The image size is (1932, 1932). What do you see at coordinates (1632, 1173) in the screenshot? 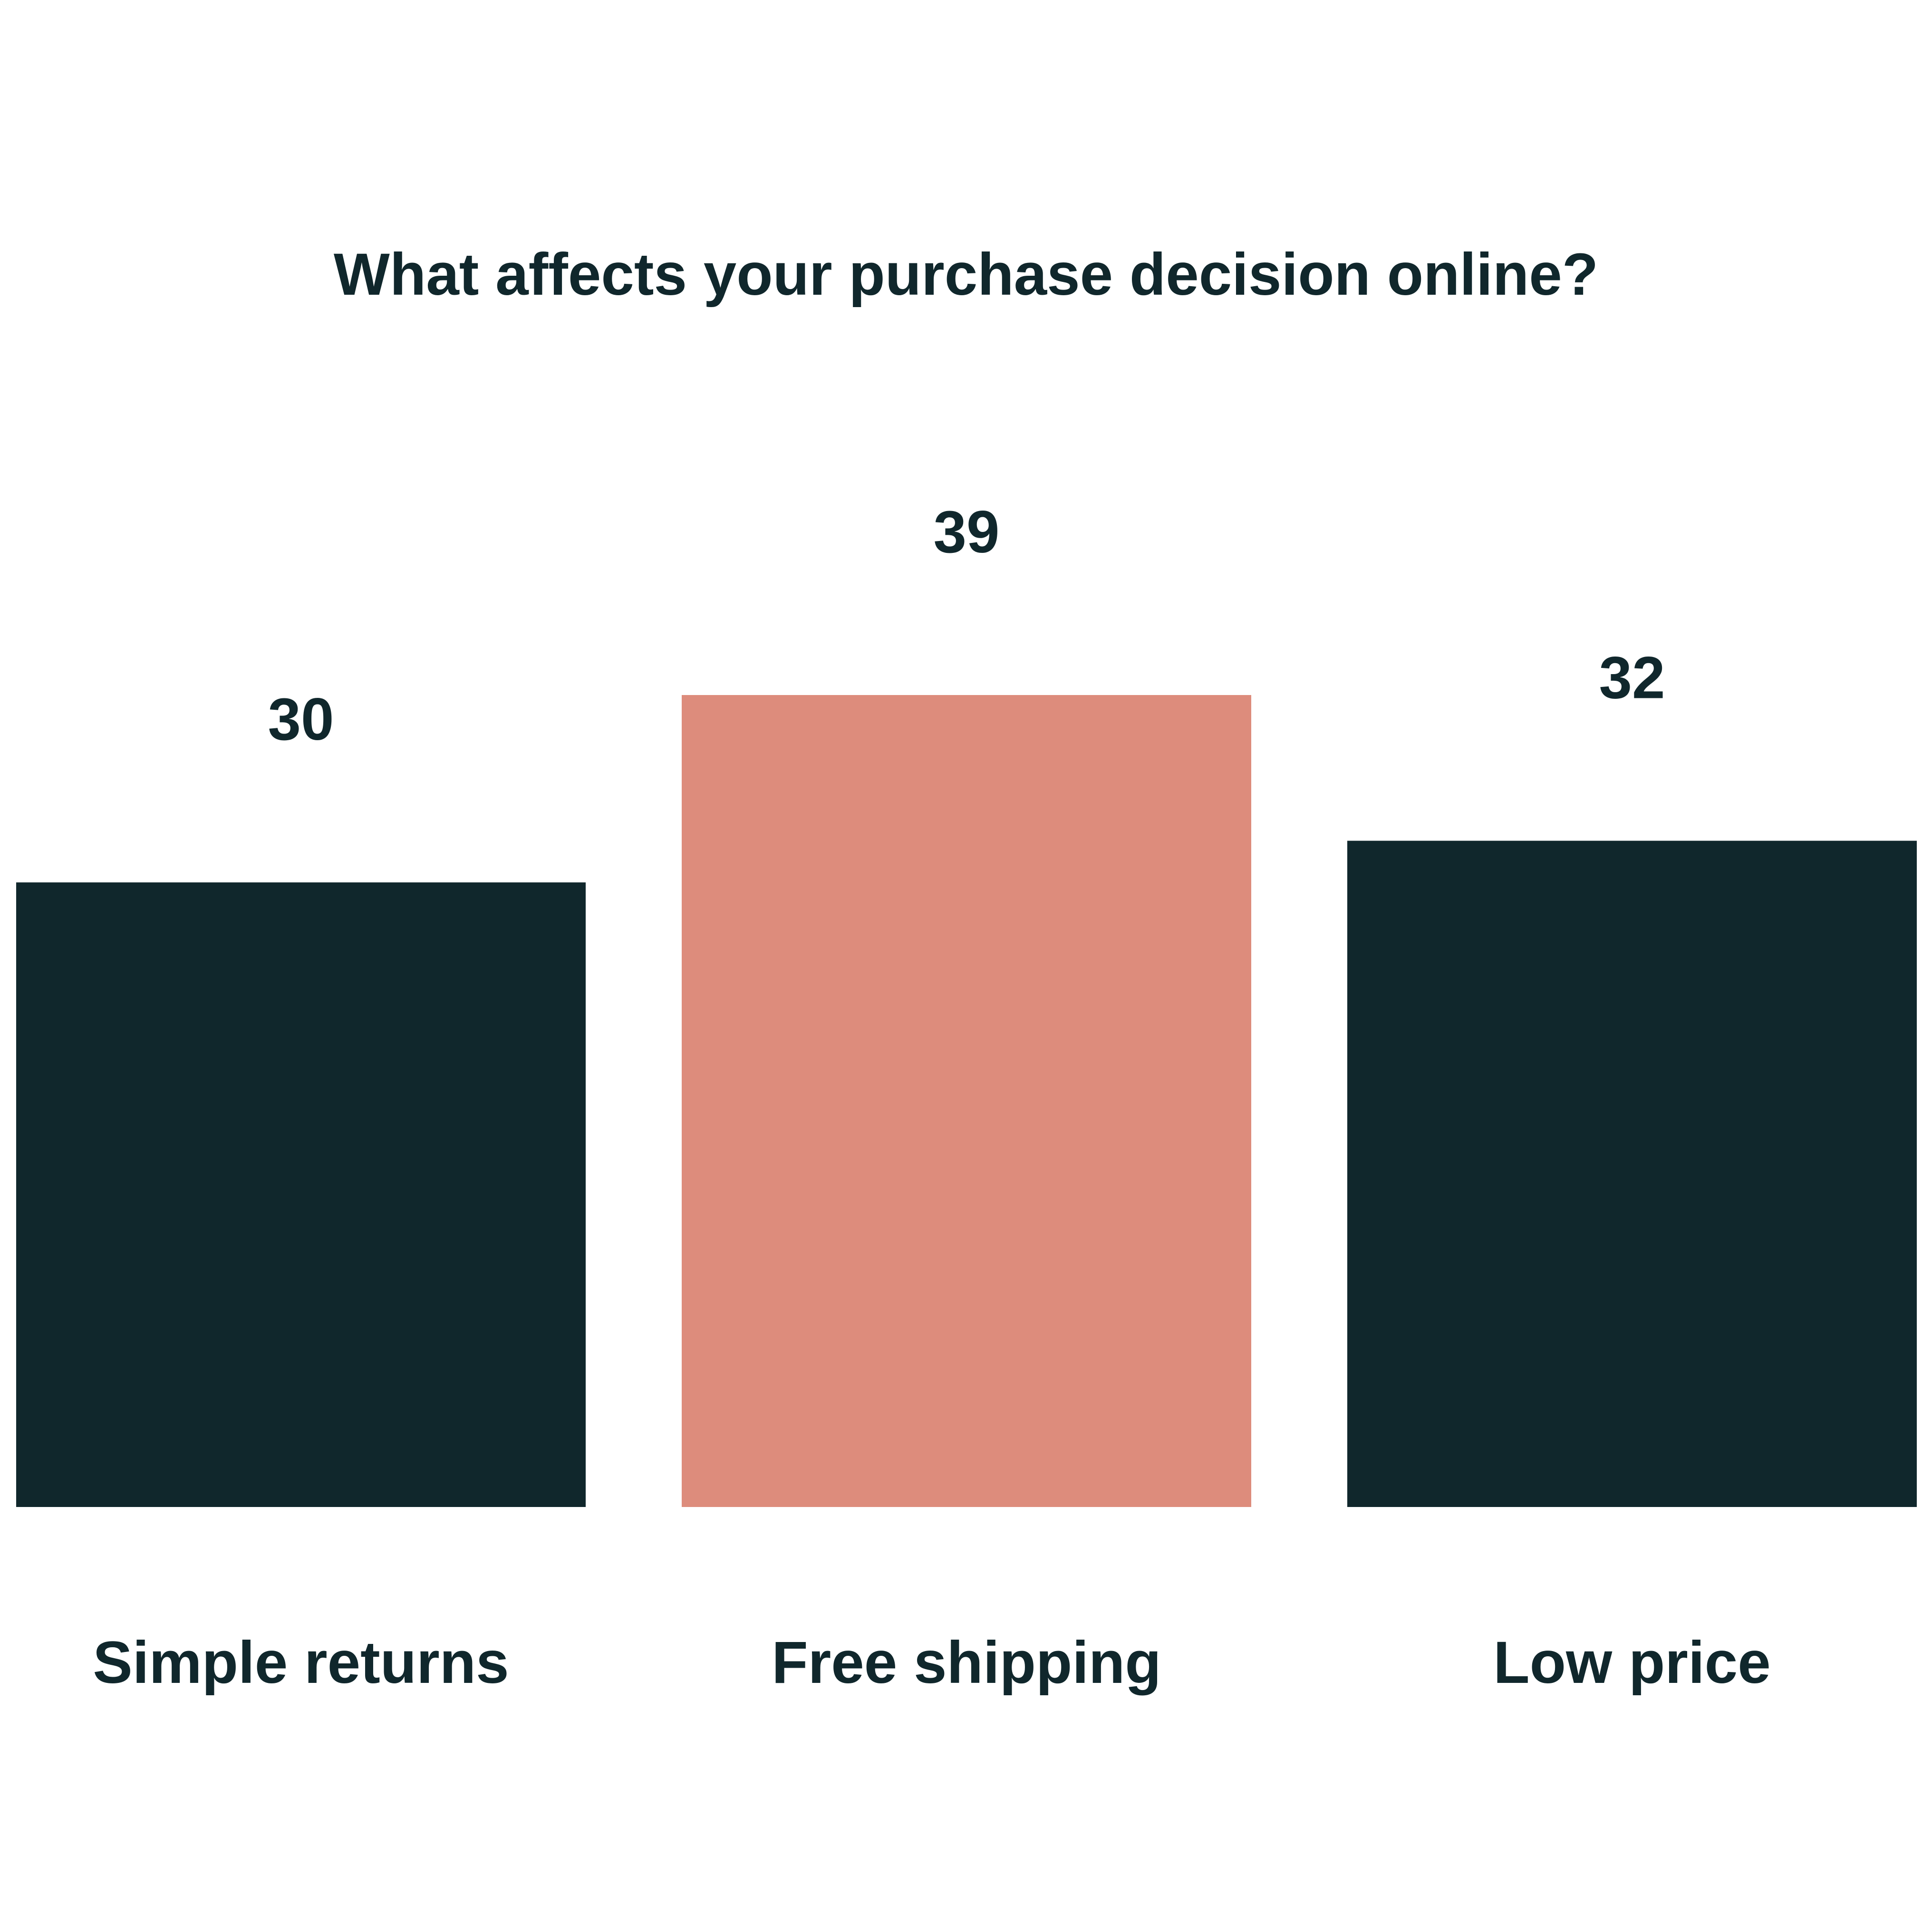
I see `bar-low-price` at bounding box center [1632, 1173].